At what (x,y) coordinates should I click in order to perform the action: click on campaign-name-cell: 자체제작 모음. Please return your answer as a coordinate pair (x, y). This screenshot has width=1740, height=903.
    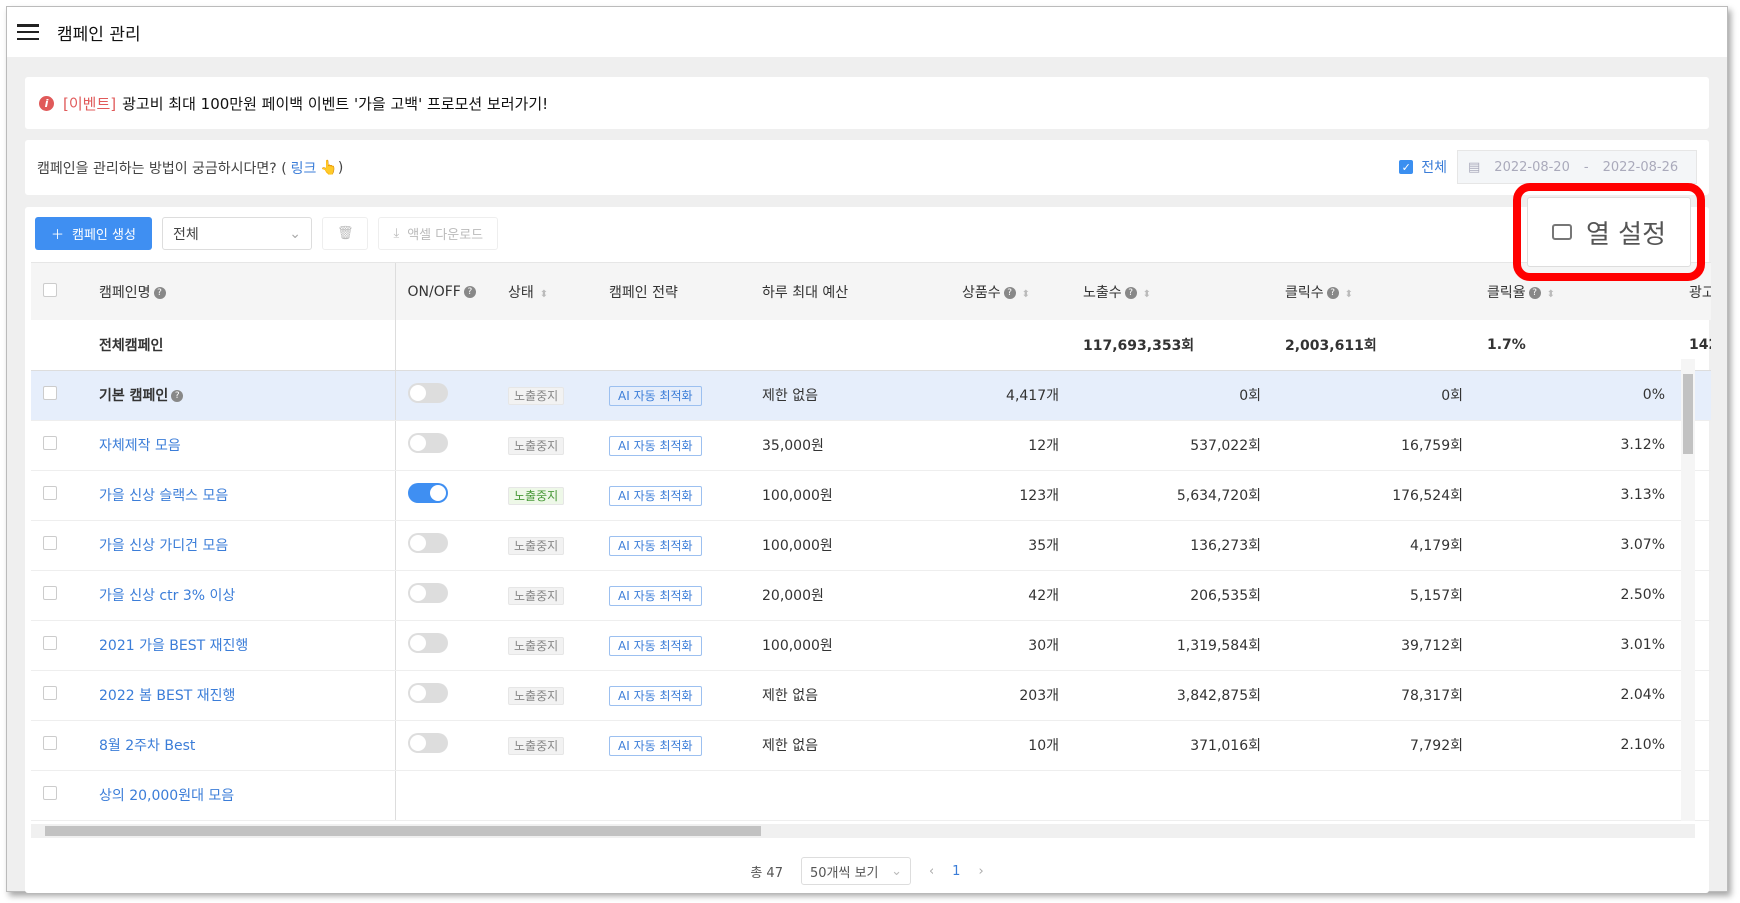
    Looking at the image, I should click on (241, 445).